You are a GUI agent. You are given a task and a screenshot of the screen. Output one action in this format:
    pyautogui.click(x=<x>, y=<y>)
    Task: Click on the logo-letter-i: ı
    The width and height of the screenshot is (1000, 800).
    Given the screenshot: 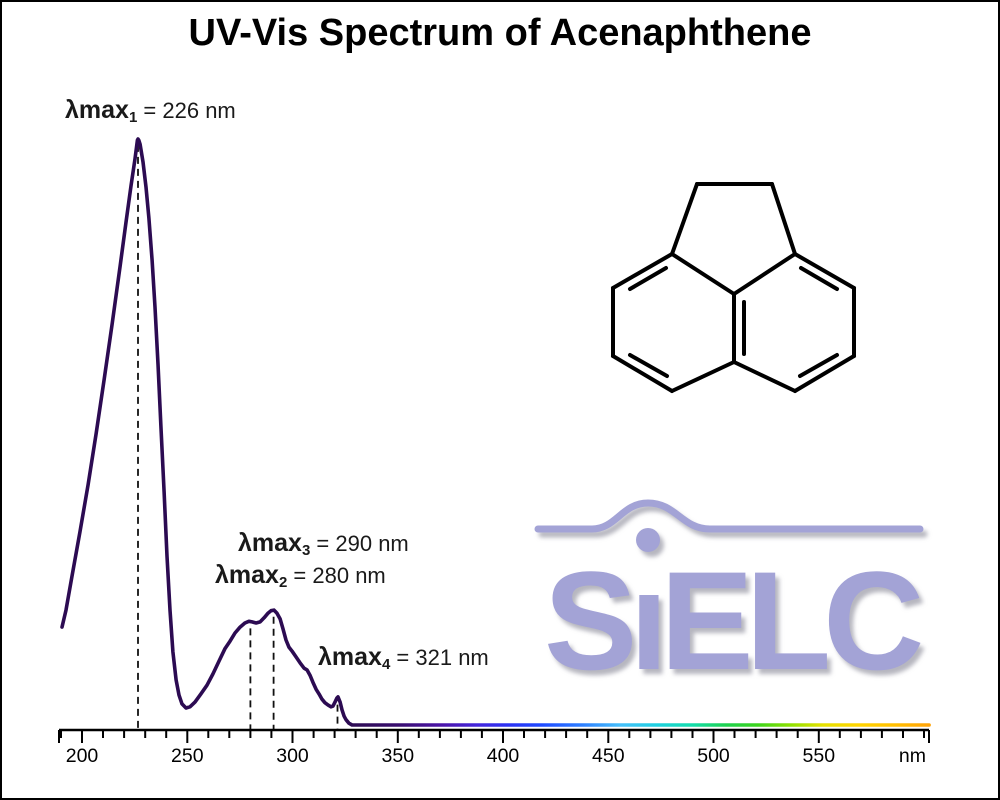 What is the action you would take?
    pyautogui.click(x=644, y=614)
    